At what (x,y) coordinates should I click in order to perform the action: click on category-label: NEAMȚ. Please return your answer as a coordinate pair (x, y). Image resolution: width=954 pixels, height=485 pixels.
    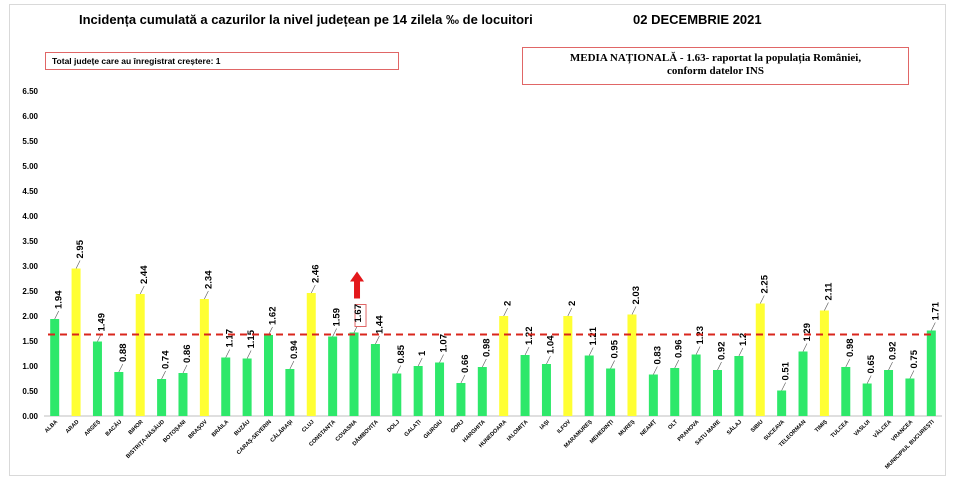
    Looking at the image, I should click on (648, 428).